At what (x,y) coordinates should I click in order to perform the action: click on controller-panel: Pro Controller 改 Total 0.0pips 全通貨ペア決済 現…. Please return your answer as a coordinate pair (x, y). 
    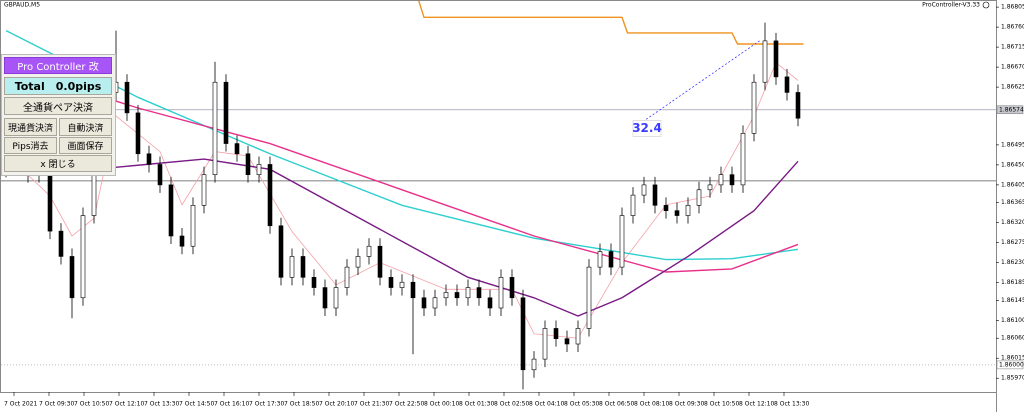
    Looking at the image, I should click on (58, 115).